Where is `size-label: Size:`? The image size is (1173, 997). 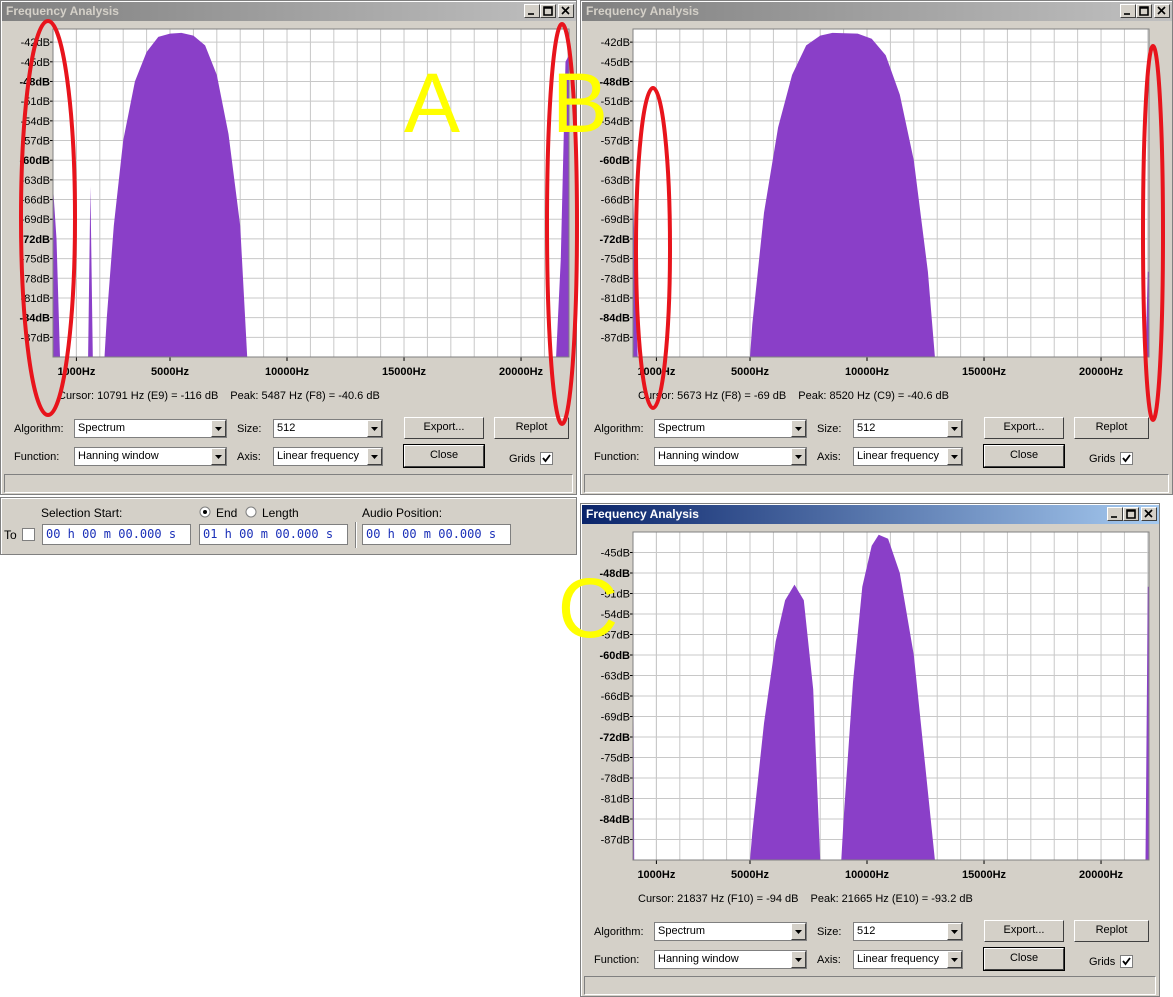
size-label: Size: is located at coordinates (829, 932).